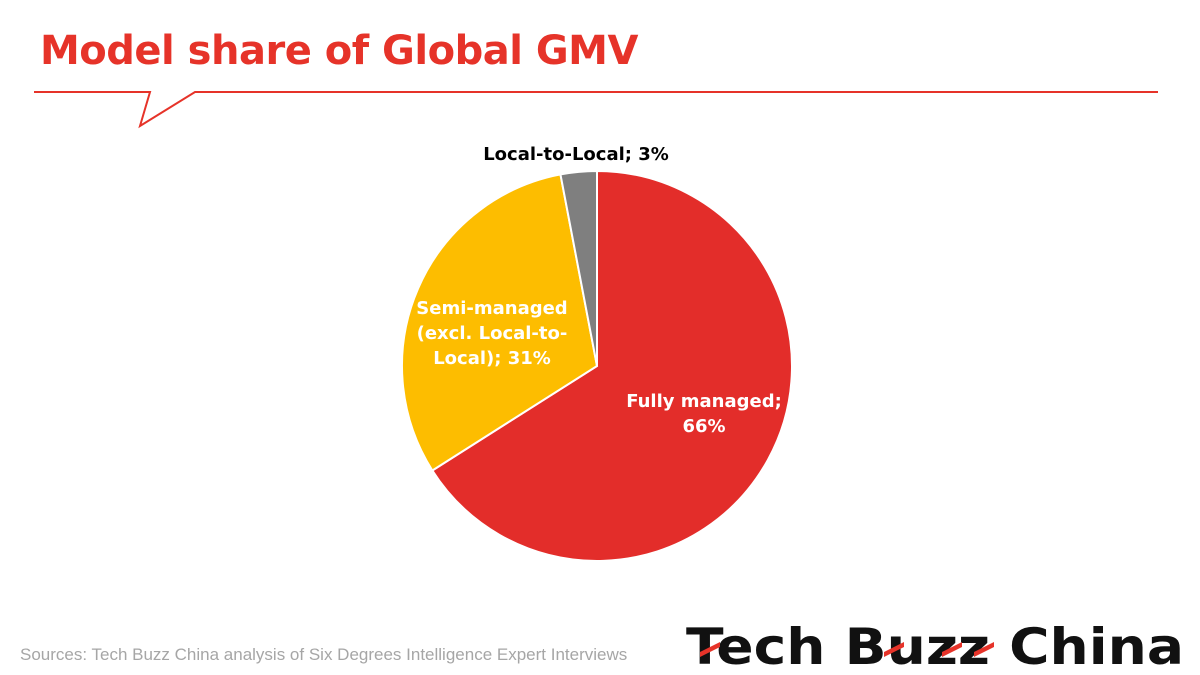  I want to click on slice-label-line: Fully managed;, so click(704, 401).